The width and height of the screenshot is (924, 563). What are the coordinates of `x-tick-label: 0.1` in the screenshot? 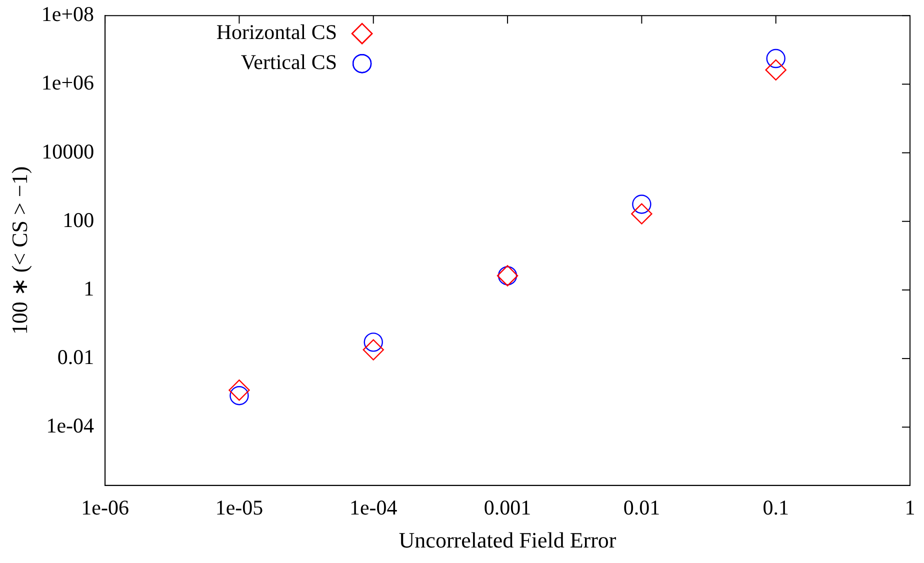 It's located at (775, 508).